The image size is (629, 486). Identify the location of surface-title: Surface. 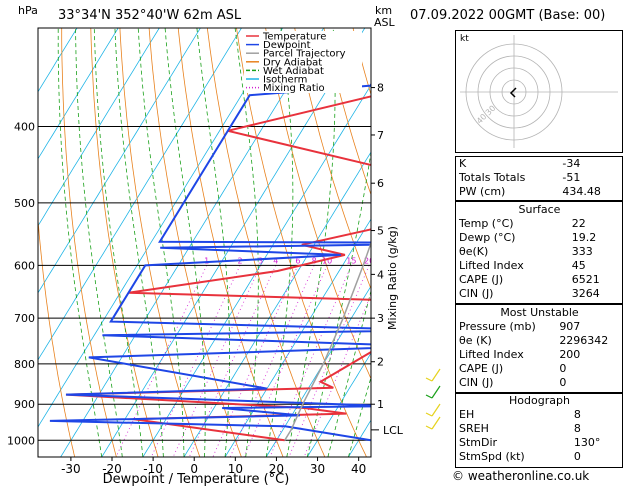
(539, 209).